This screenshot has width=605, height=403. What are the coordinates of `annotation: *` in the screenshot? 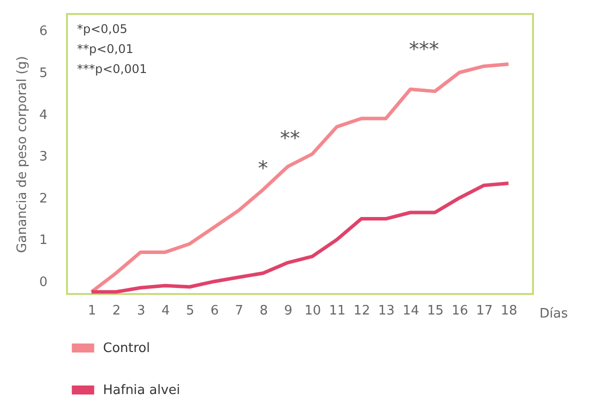 It's located at (263, 168).